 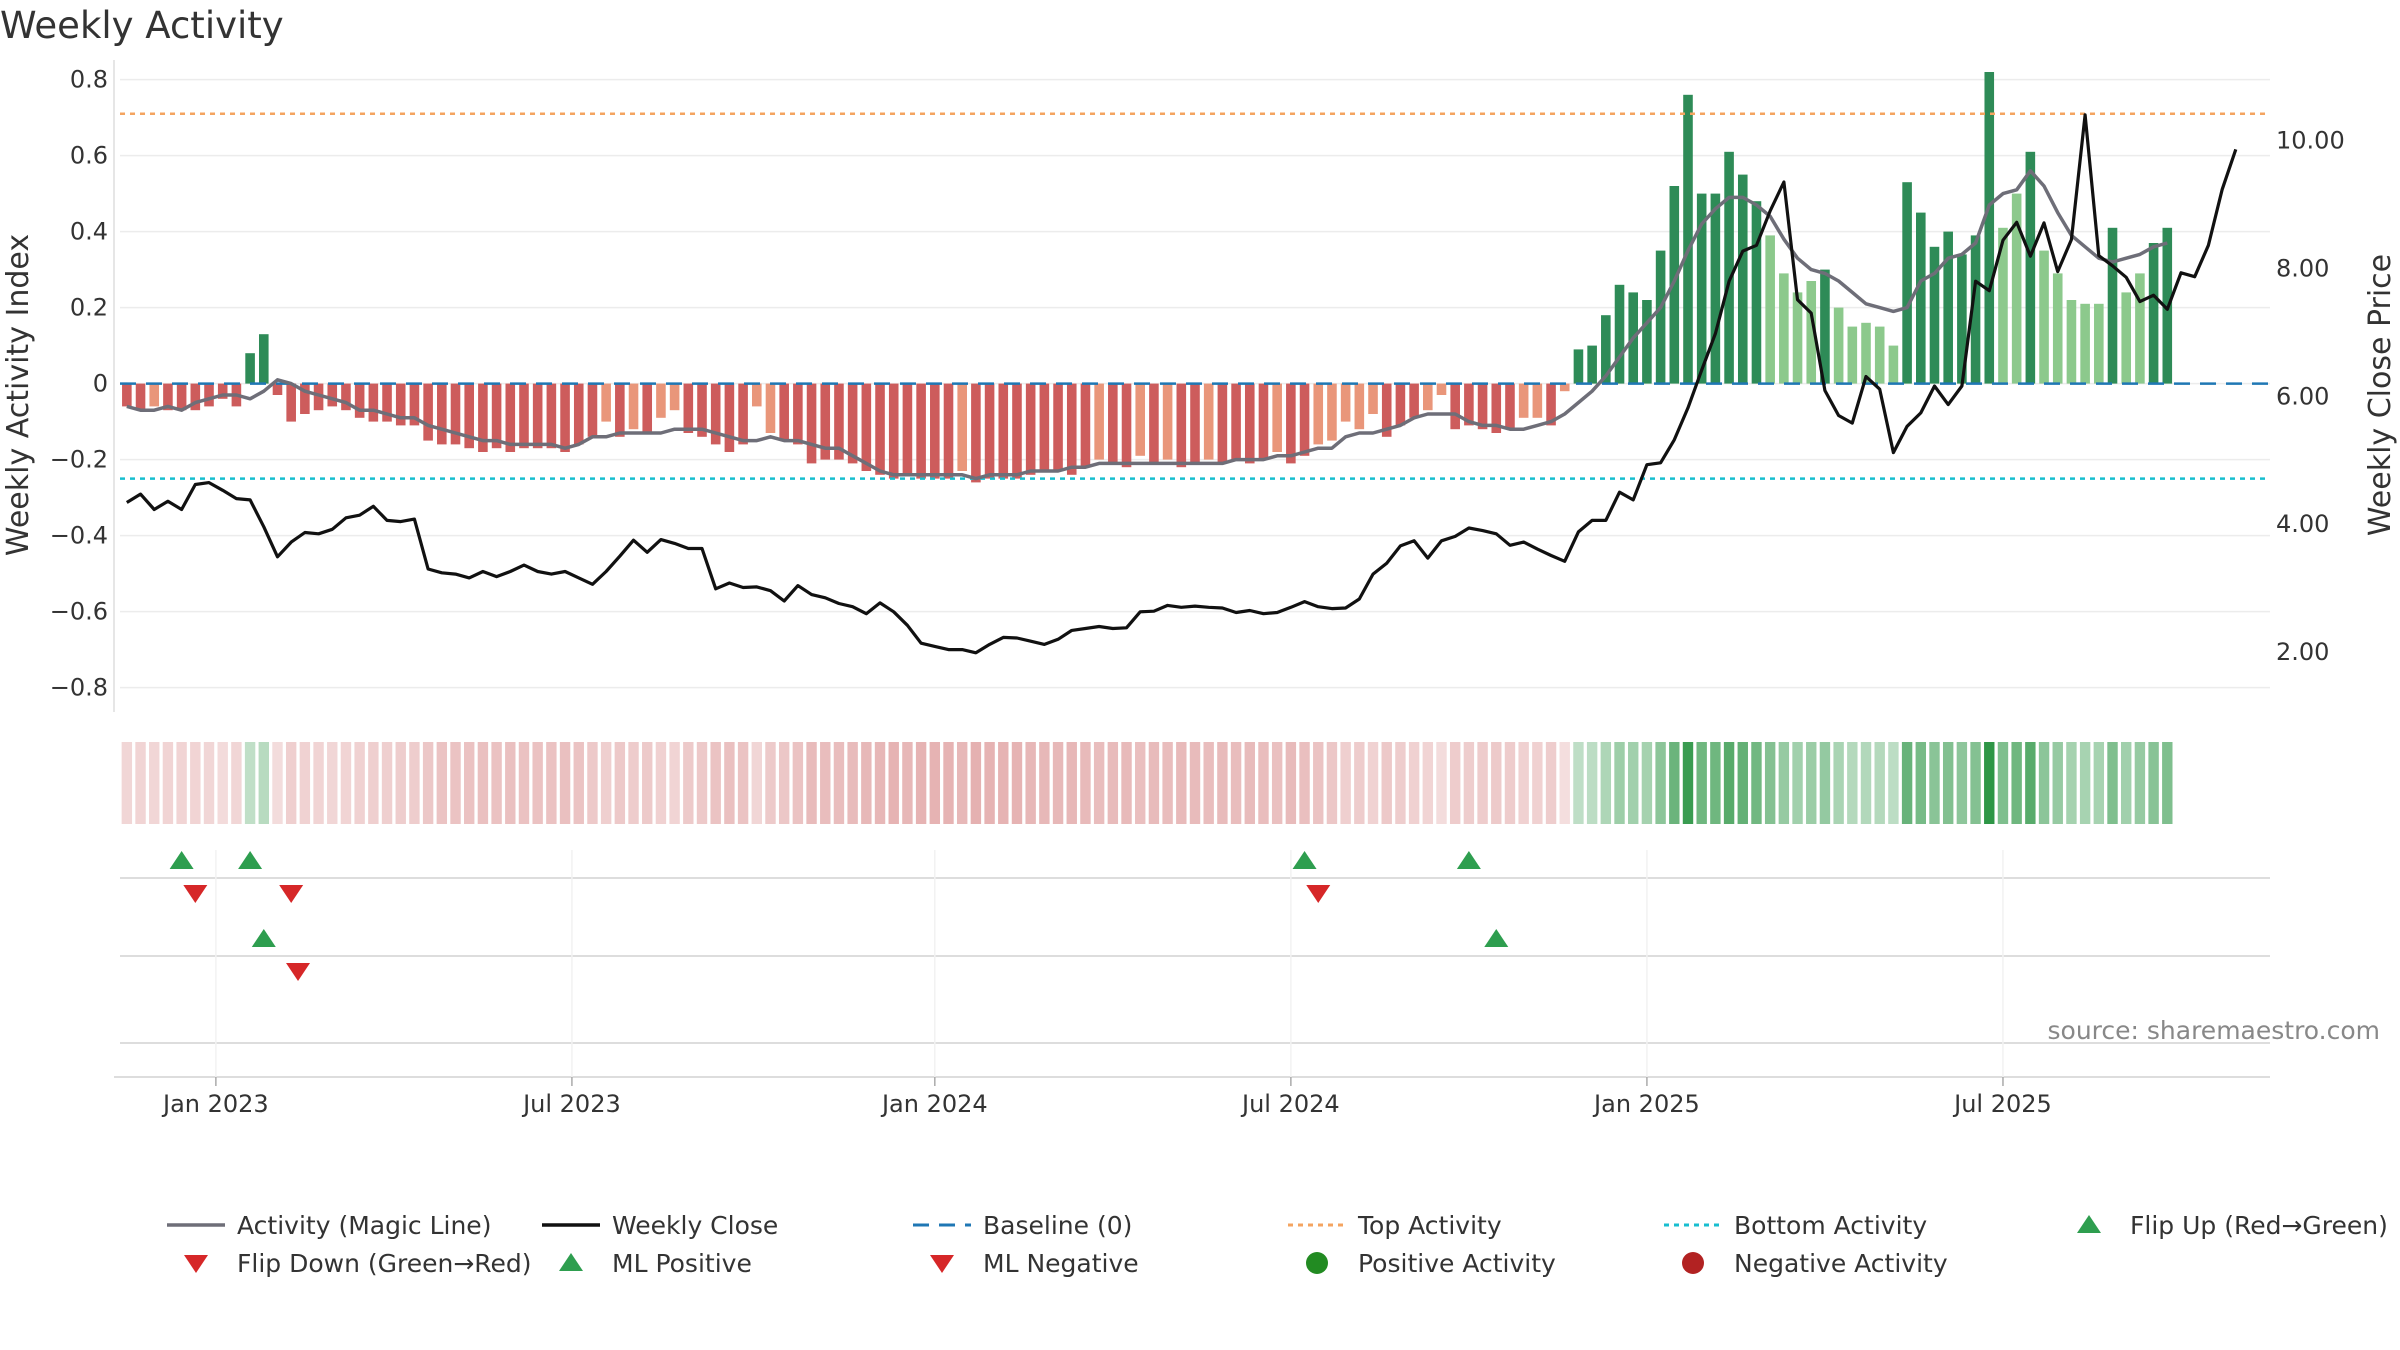 I want to click on legend-symbol-tri-up, so click(x=571, y=1262).